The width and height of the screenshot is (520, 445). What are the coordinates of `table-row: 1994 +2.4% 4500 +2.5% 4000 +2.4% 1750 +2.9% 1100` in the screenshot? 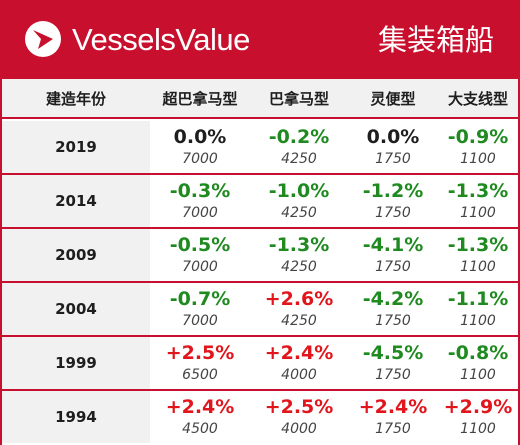 It's located at (260, 418).